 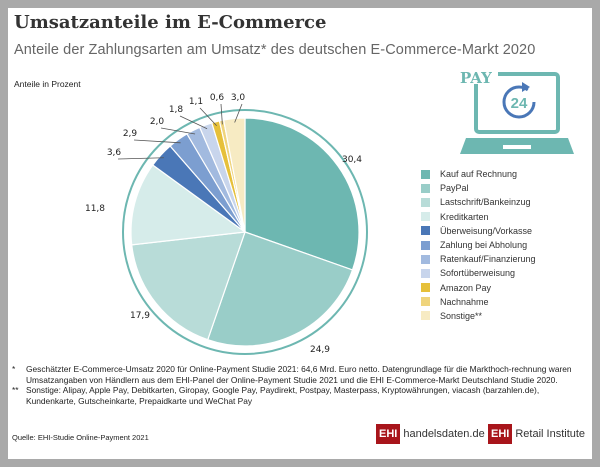 What do you see at coordinates (464, 216) in the screenshot?
I see `legend-label: Kreditkarten` at bounding box center [464, 216].